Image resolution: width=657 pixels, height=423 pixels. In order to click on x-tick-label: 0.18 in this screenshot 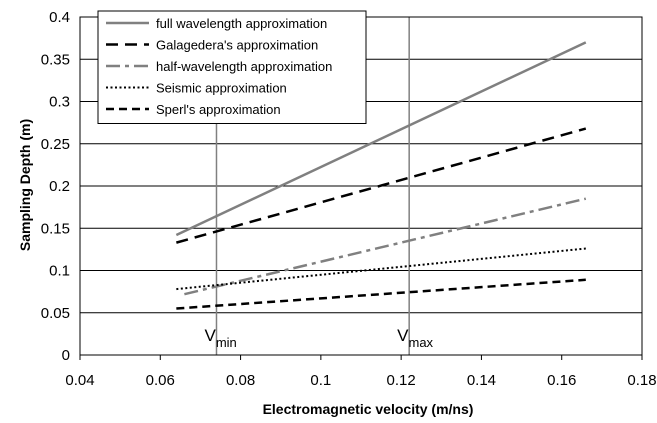, I will do `click(641, 380)`.